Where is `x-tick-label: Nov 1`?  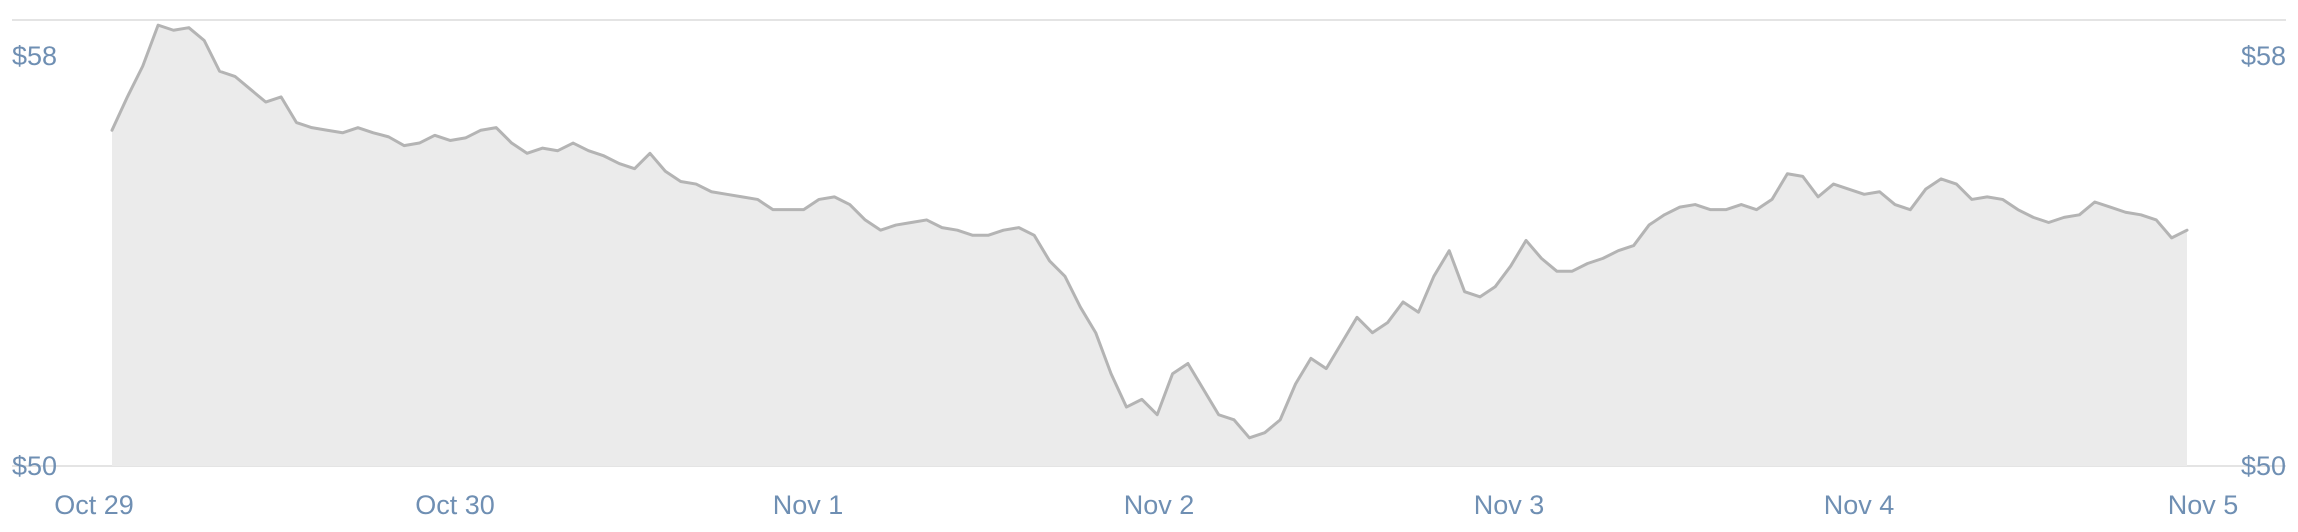
x-tick-label: Nov 1 is located at coordinates (808, 505).